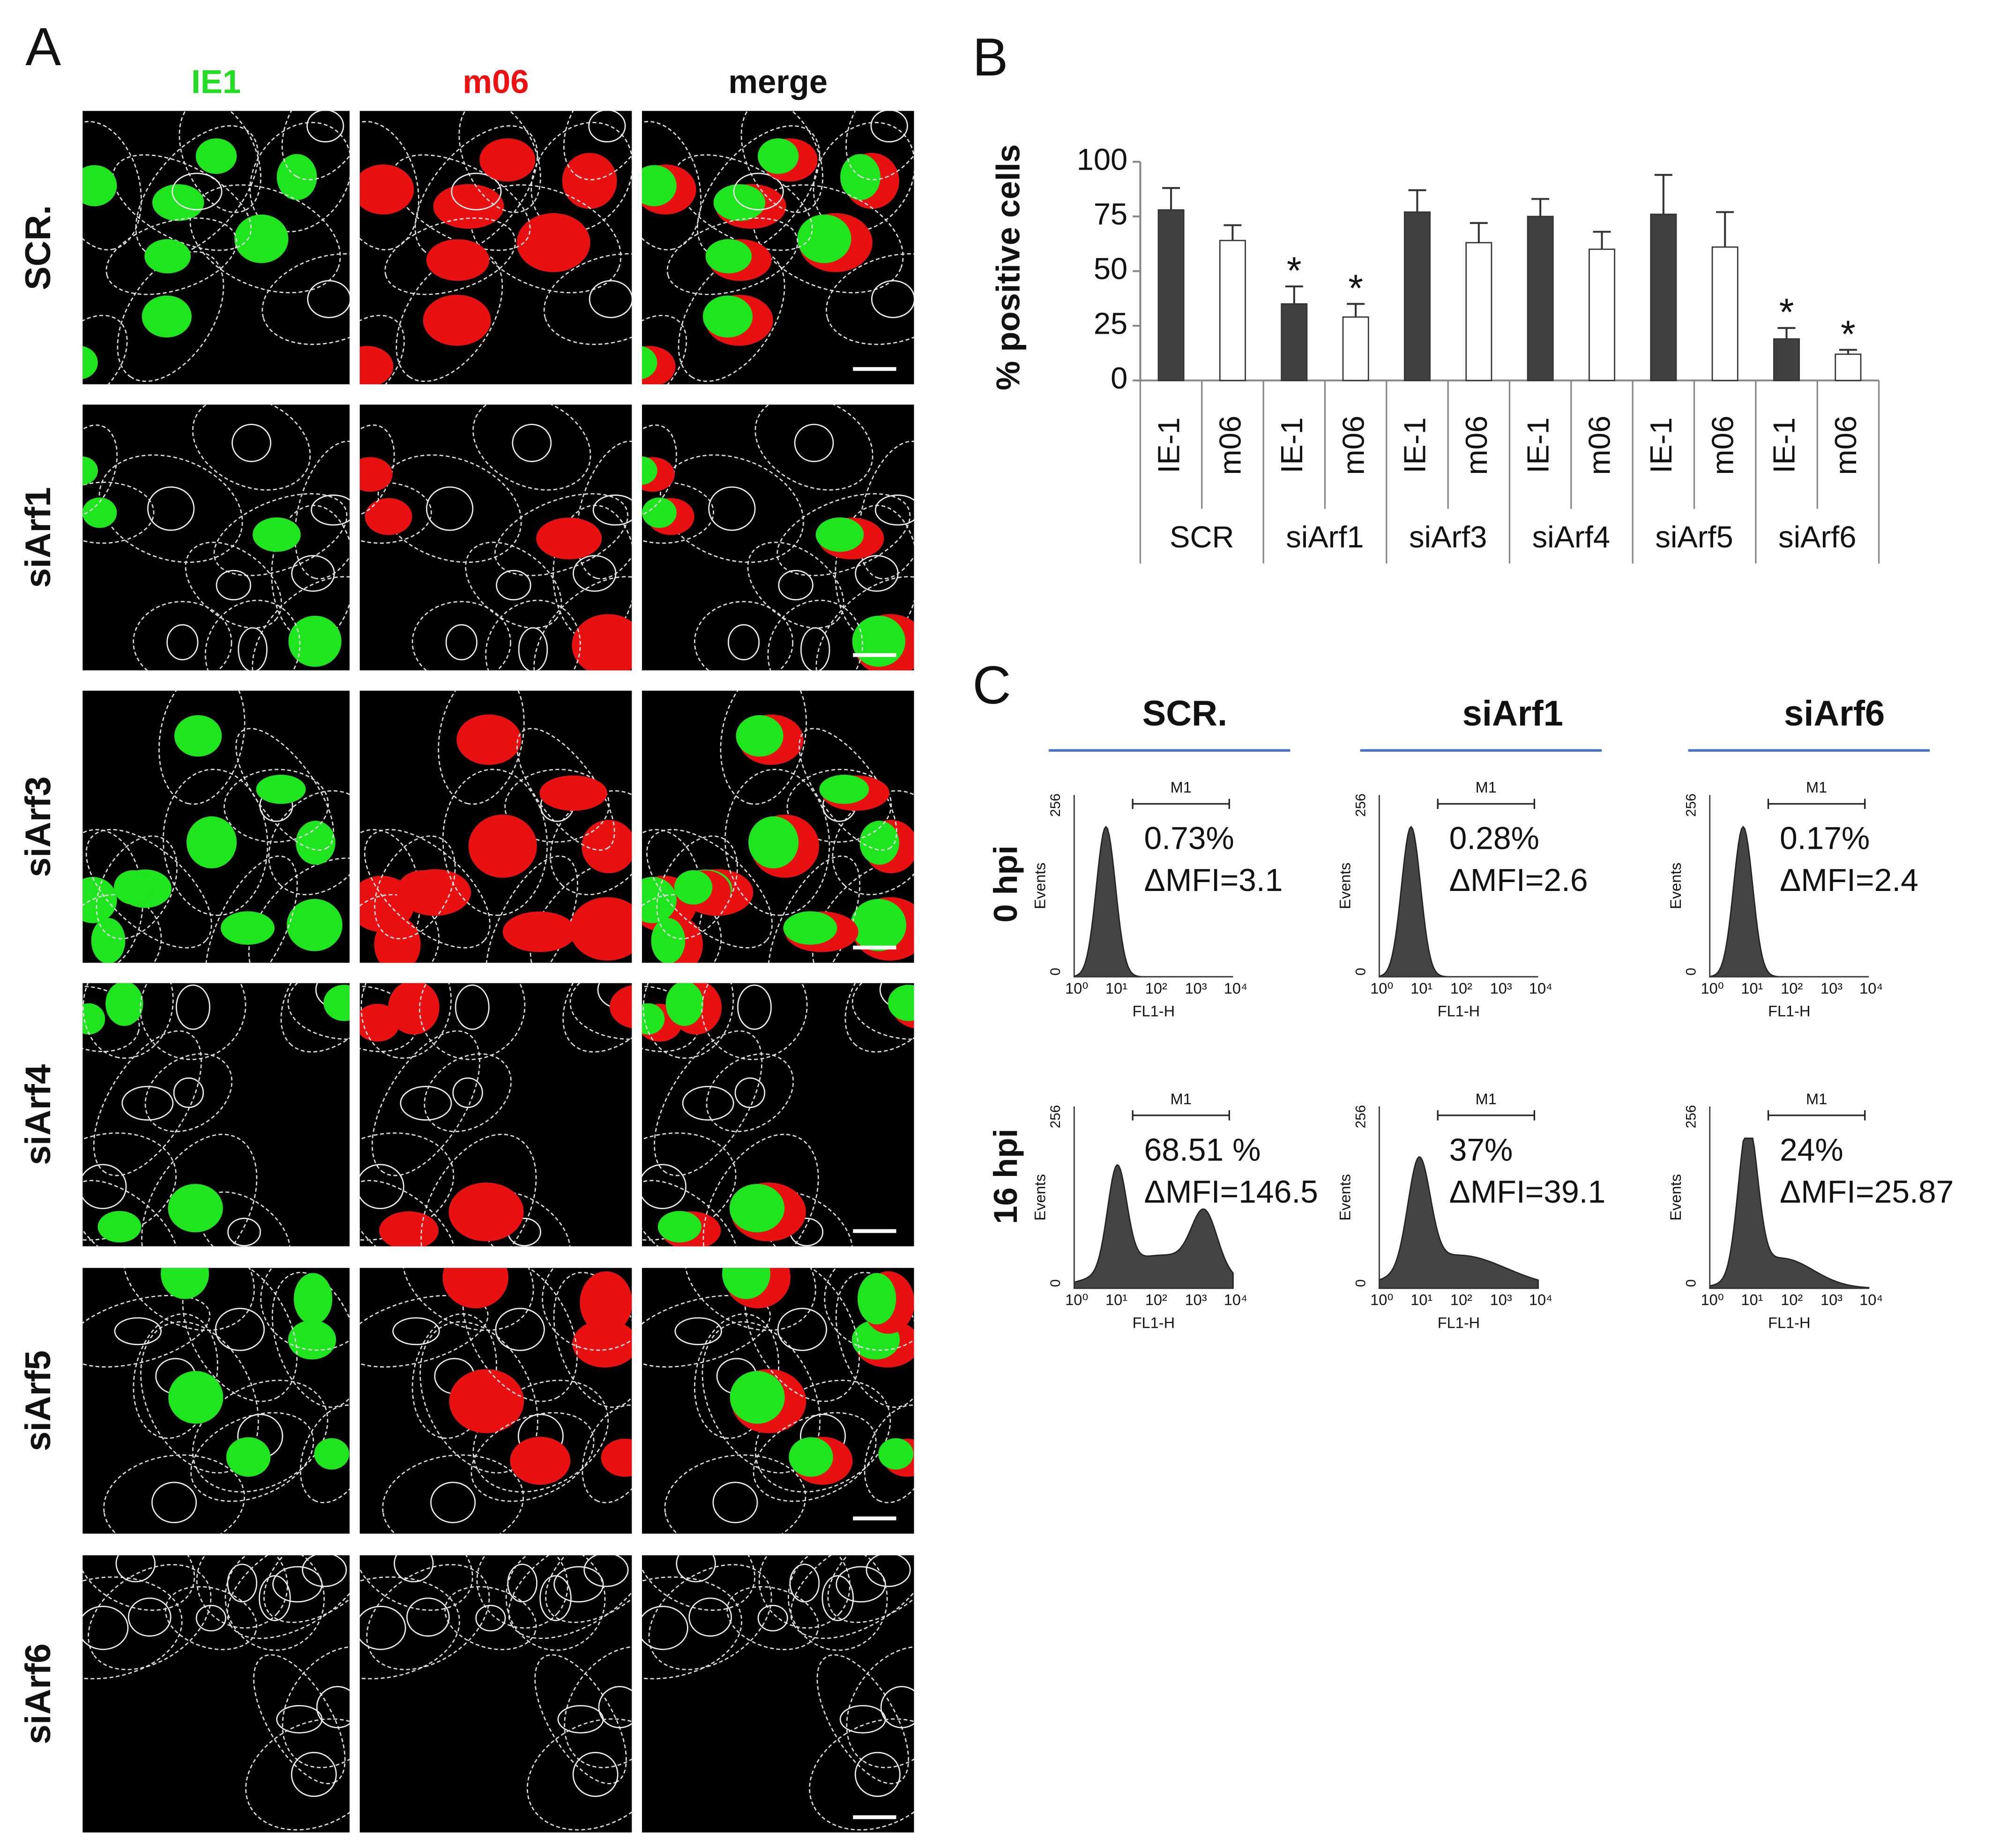 The width and height of the screenshot is (1992, 1848). What do you see at coordinates (1825, 838) in the screenshot?
I see `percent-positive: 0.17%` at bounding box center [1825, 838].